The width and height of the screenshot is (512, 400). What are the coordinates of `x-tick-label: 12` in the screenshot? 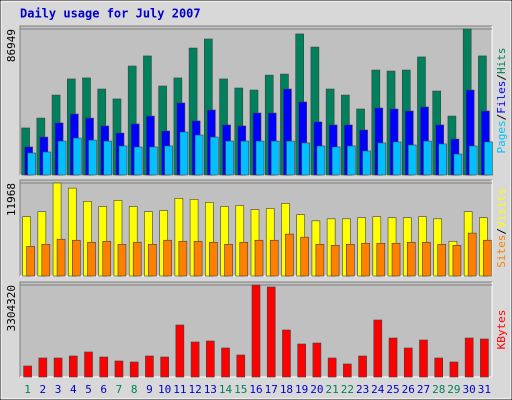 It's located at (194, 389).